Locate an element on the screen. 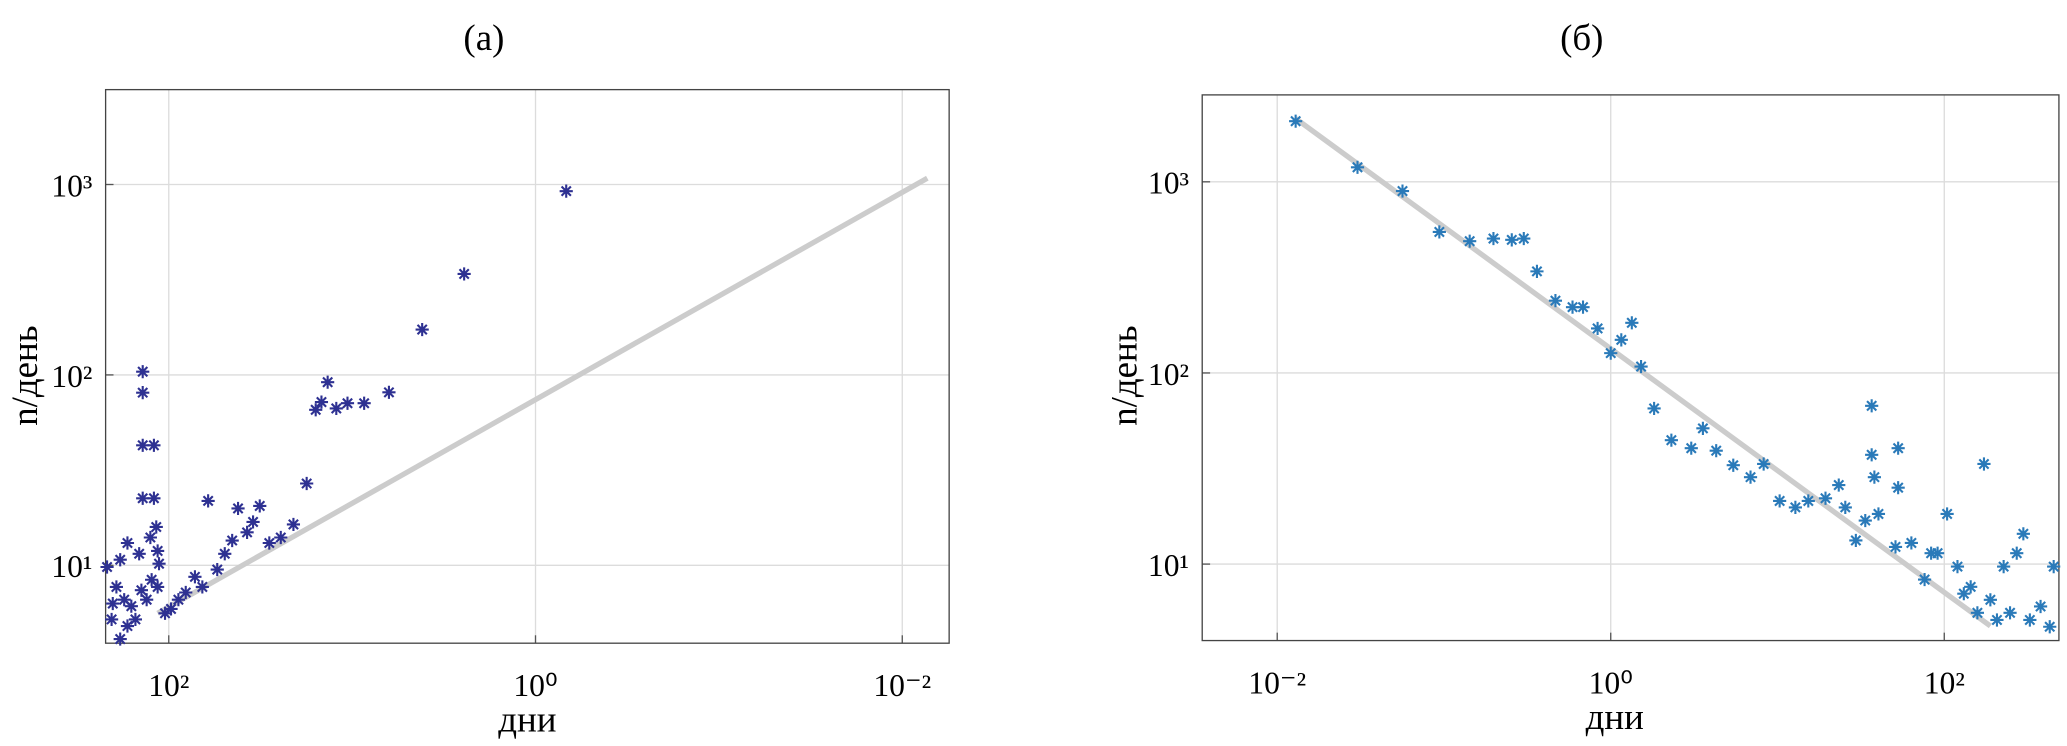 The image size is (2067, 746). y-axis-label: n/день is located at coordinates (1123, 375).